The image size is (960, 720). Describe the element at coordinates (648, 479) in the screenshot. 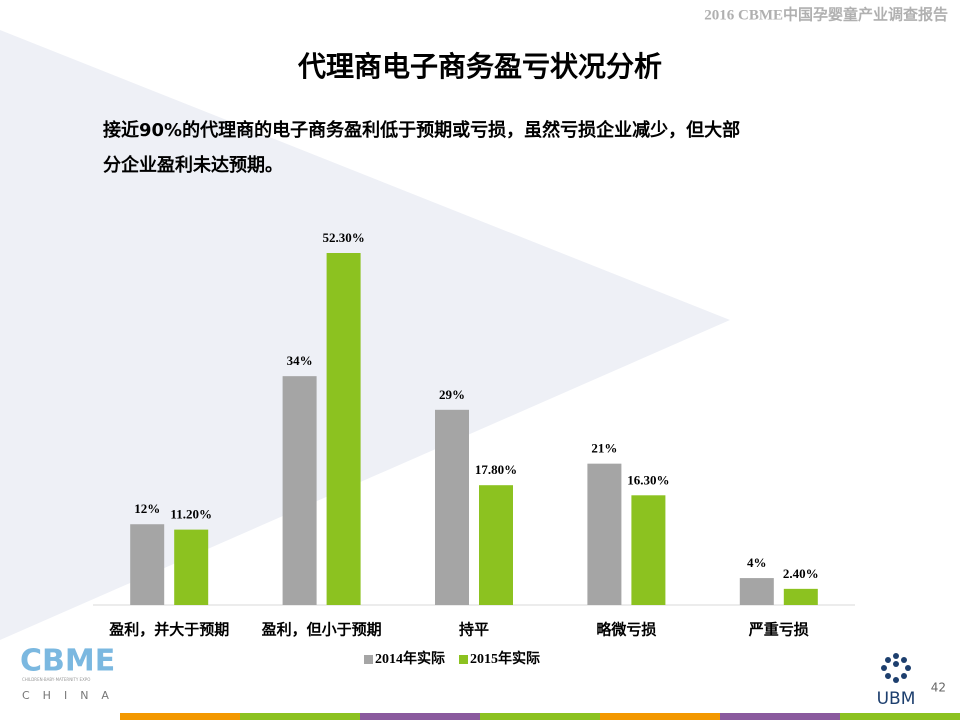

I see `value-label: 16.30%` at that location.